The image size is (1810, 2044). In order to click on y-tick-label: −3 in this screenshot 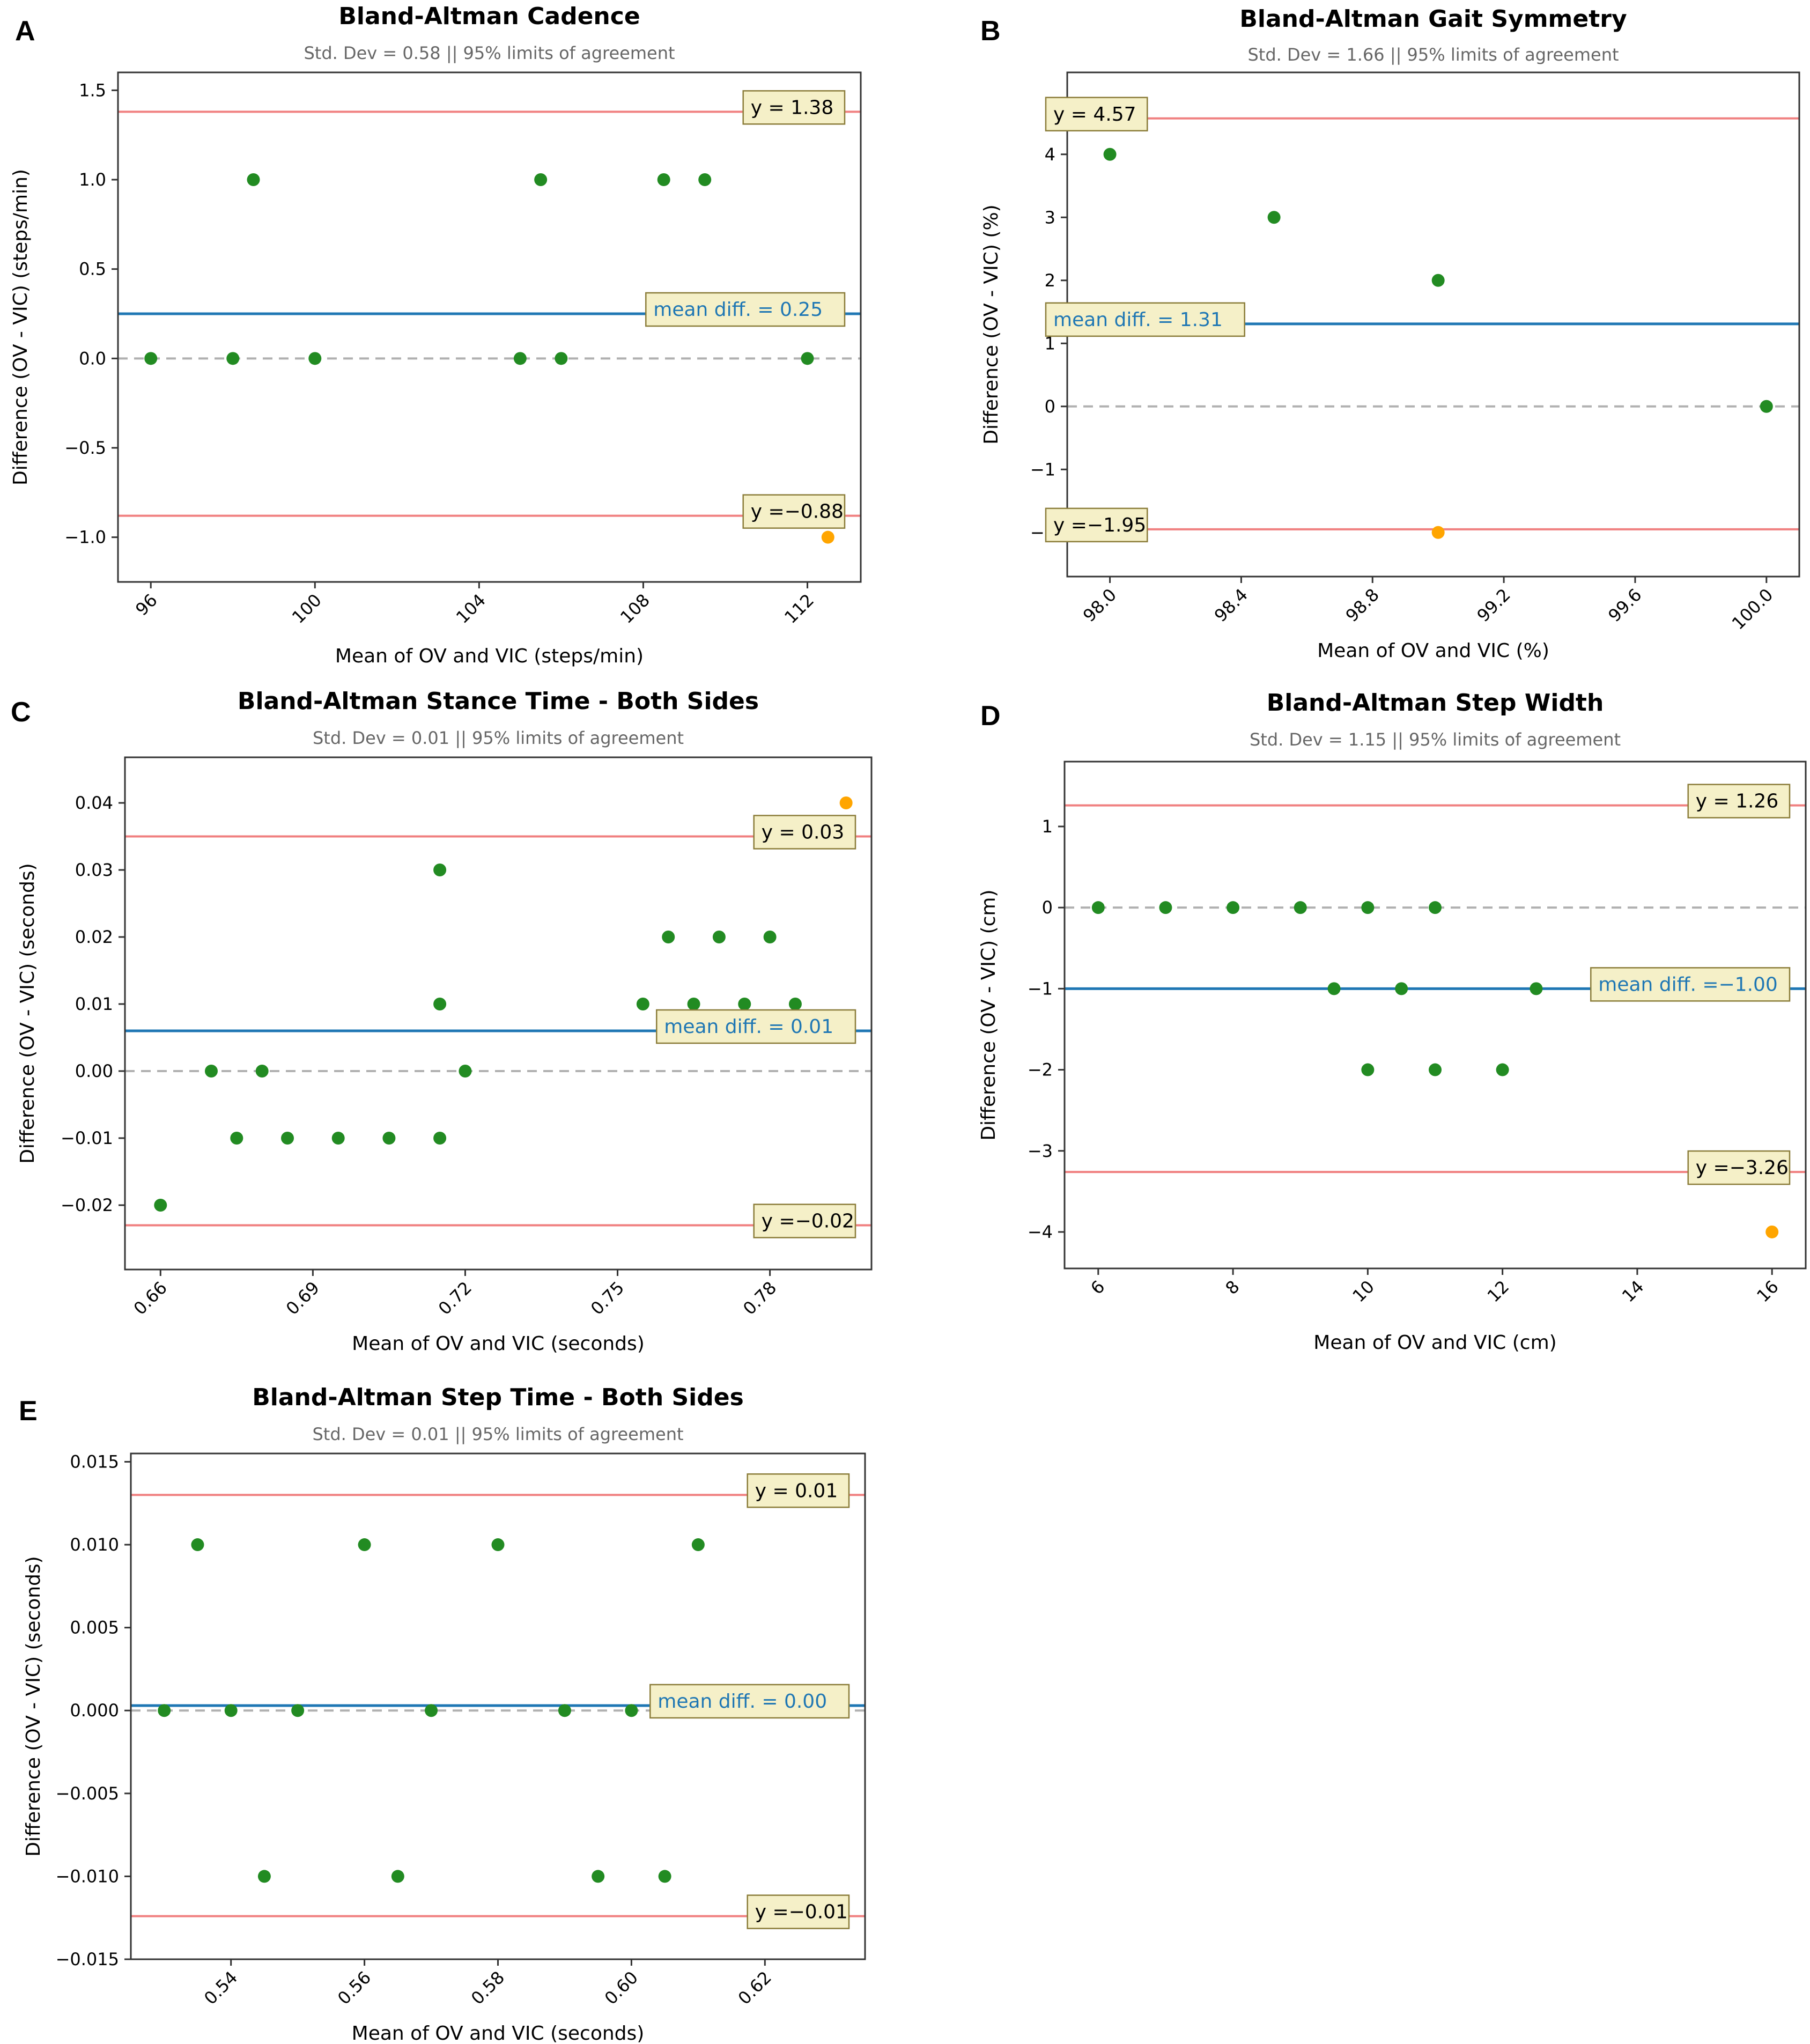, I will do `click(1040, 1151)`.